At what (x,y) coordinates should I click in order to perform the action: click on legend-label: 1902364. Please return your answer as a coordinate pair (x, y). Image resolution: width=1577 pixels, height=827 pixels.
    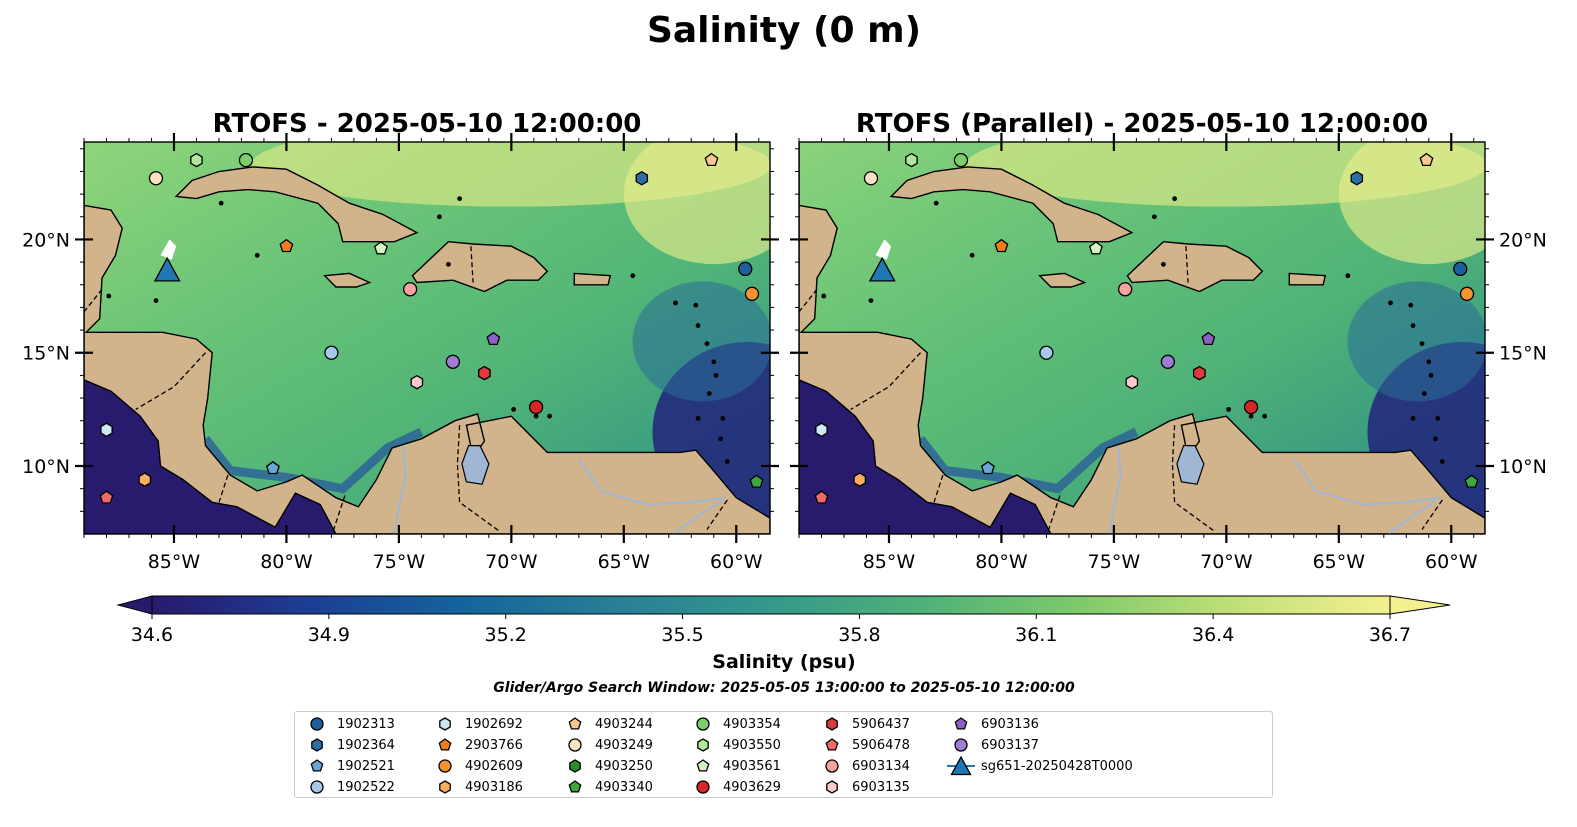
    Looking at the image, I should click on (366, 745).